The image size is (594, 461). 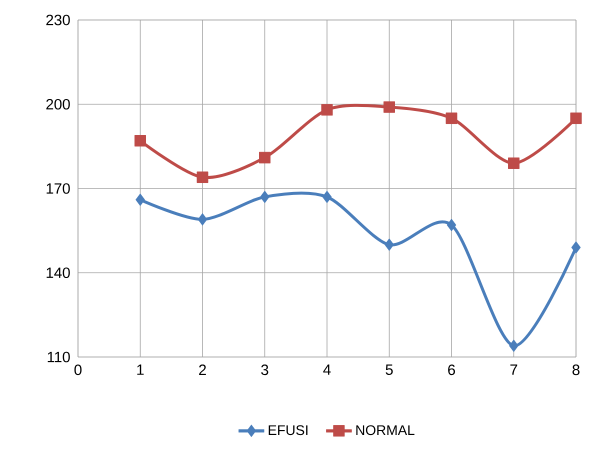 I want to click on legend-label: NORMAL, so click(x=385, y=430).